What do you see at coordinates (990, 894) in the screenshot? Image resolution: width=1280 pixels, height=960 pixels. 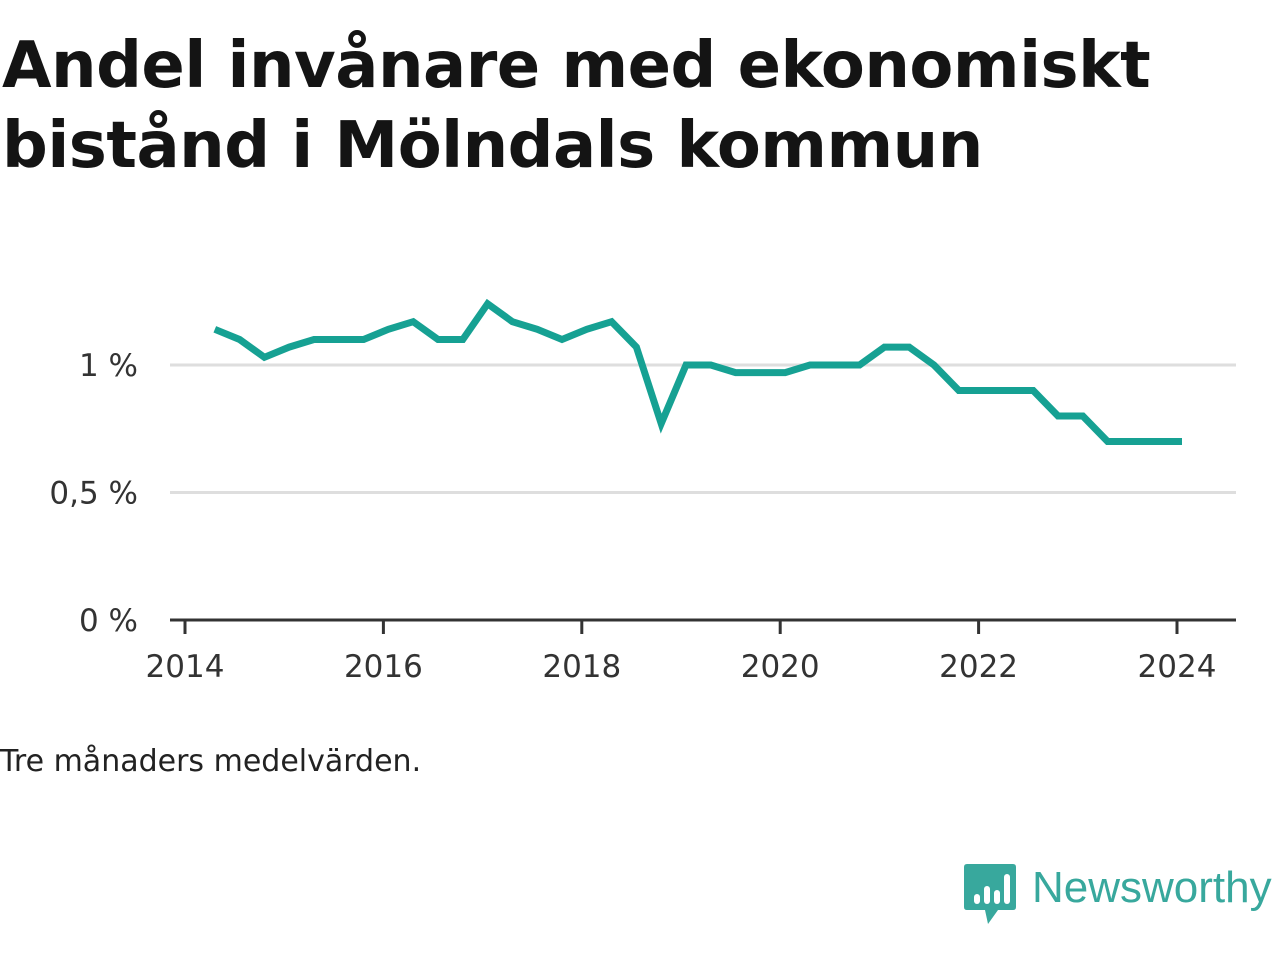 I see `bar-chart-bubble-icon` at bounding box center [990, 894].